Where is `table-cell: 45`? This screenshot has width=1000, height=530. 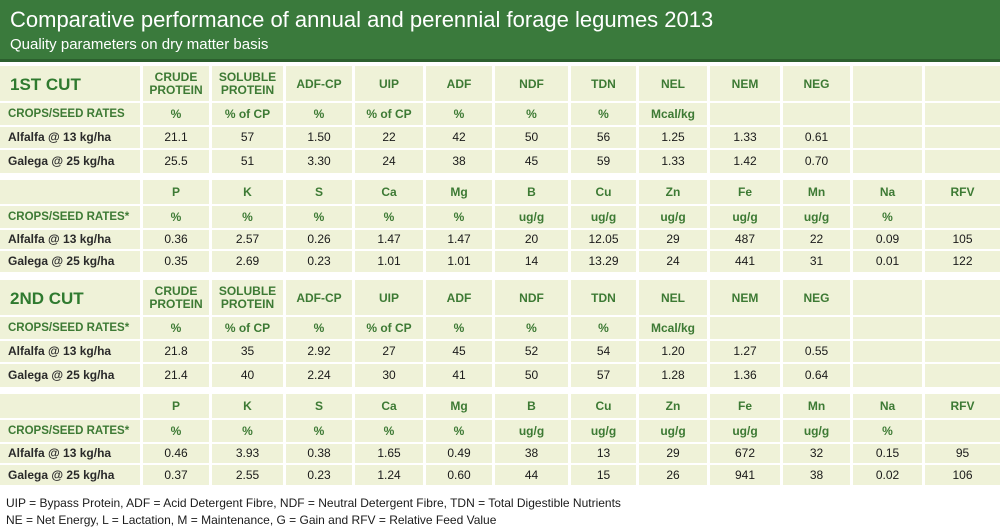 table-cell: 45 is located at coordinates (459, 351).